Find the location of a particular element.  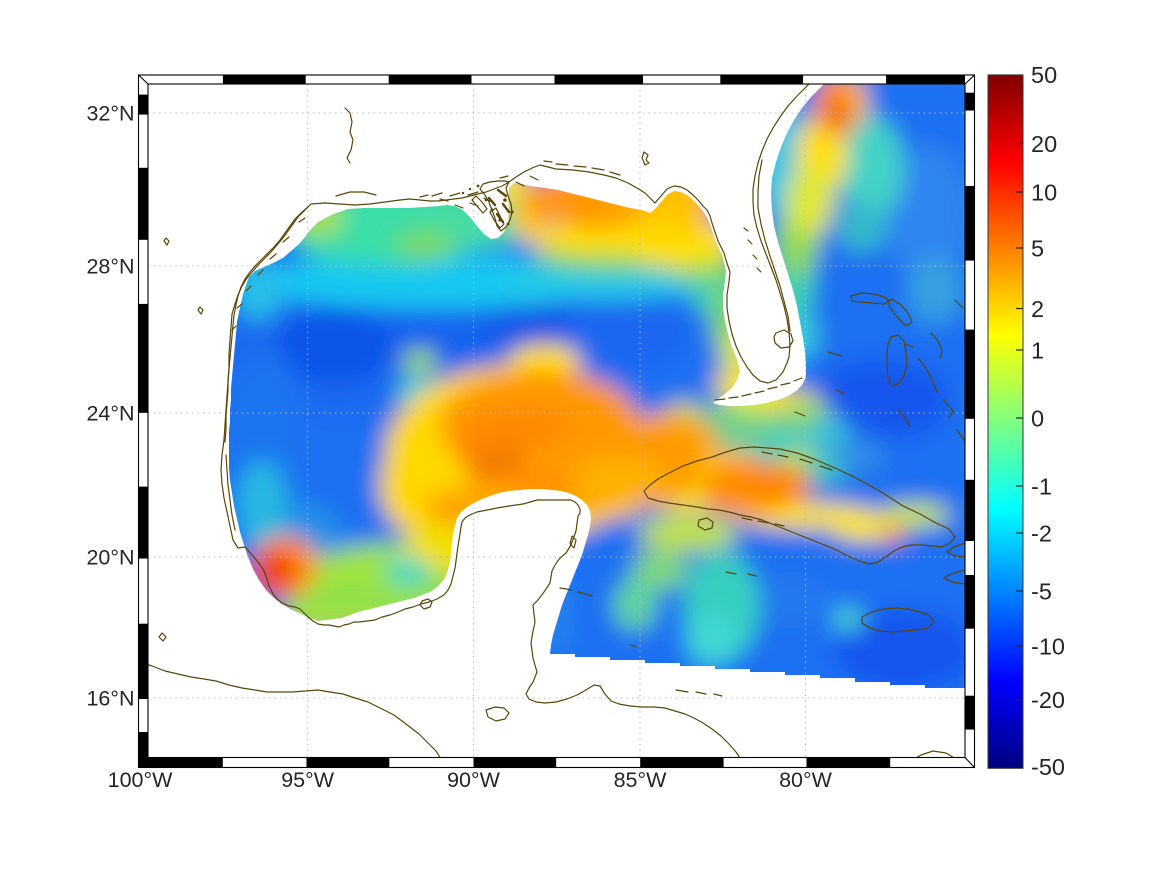

svg-text: 28°N is located at coordinates (110, 267).